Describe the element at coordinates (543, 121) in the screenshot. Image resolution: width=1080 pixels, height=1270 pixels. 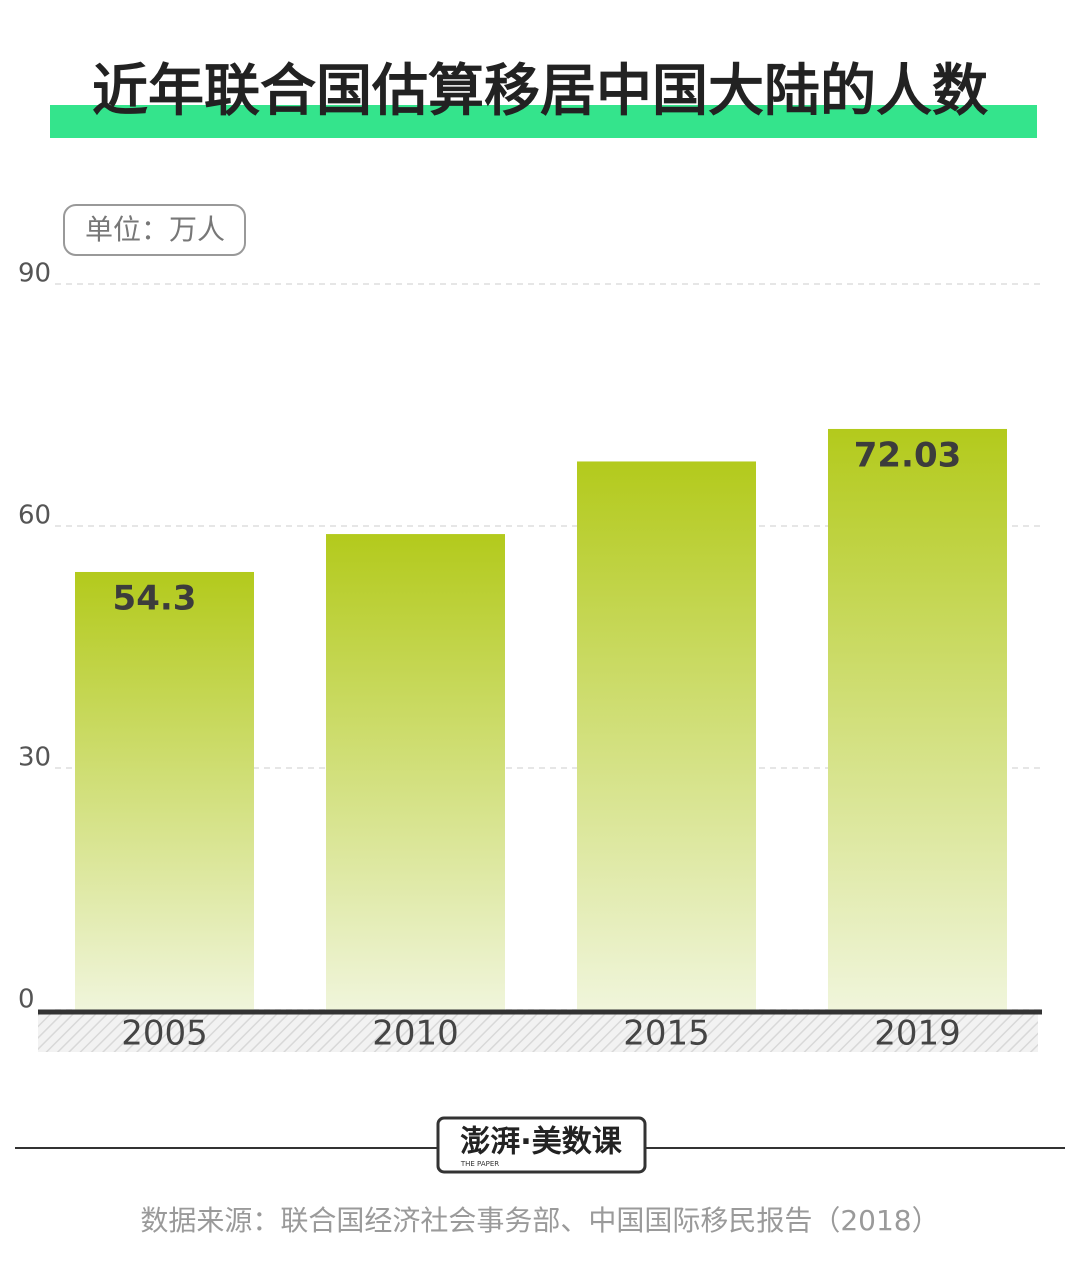
I see `title-highlight` at that location.